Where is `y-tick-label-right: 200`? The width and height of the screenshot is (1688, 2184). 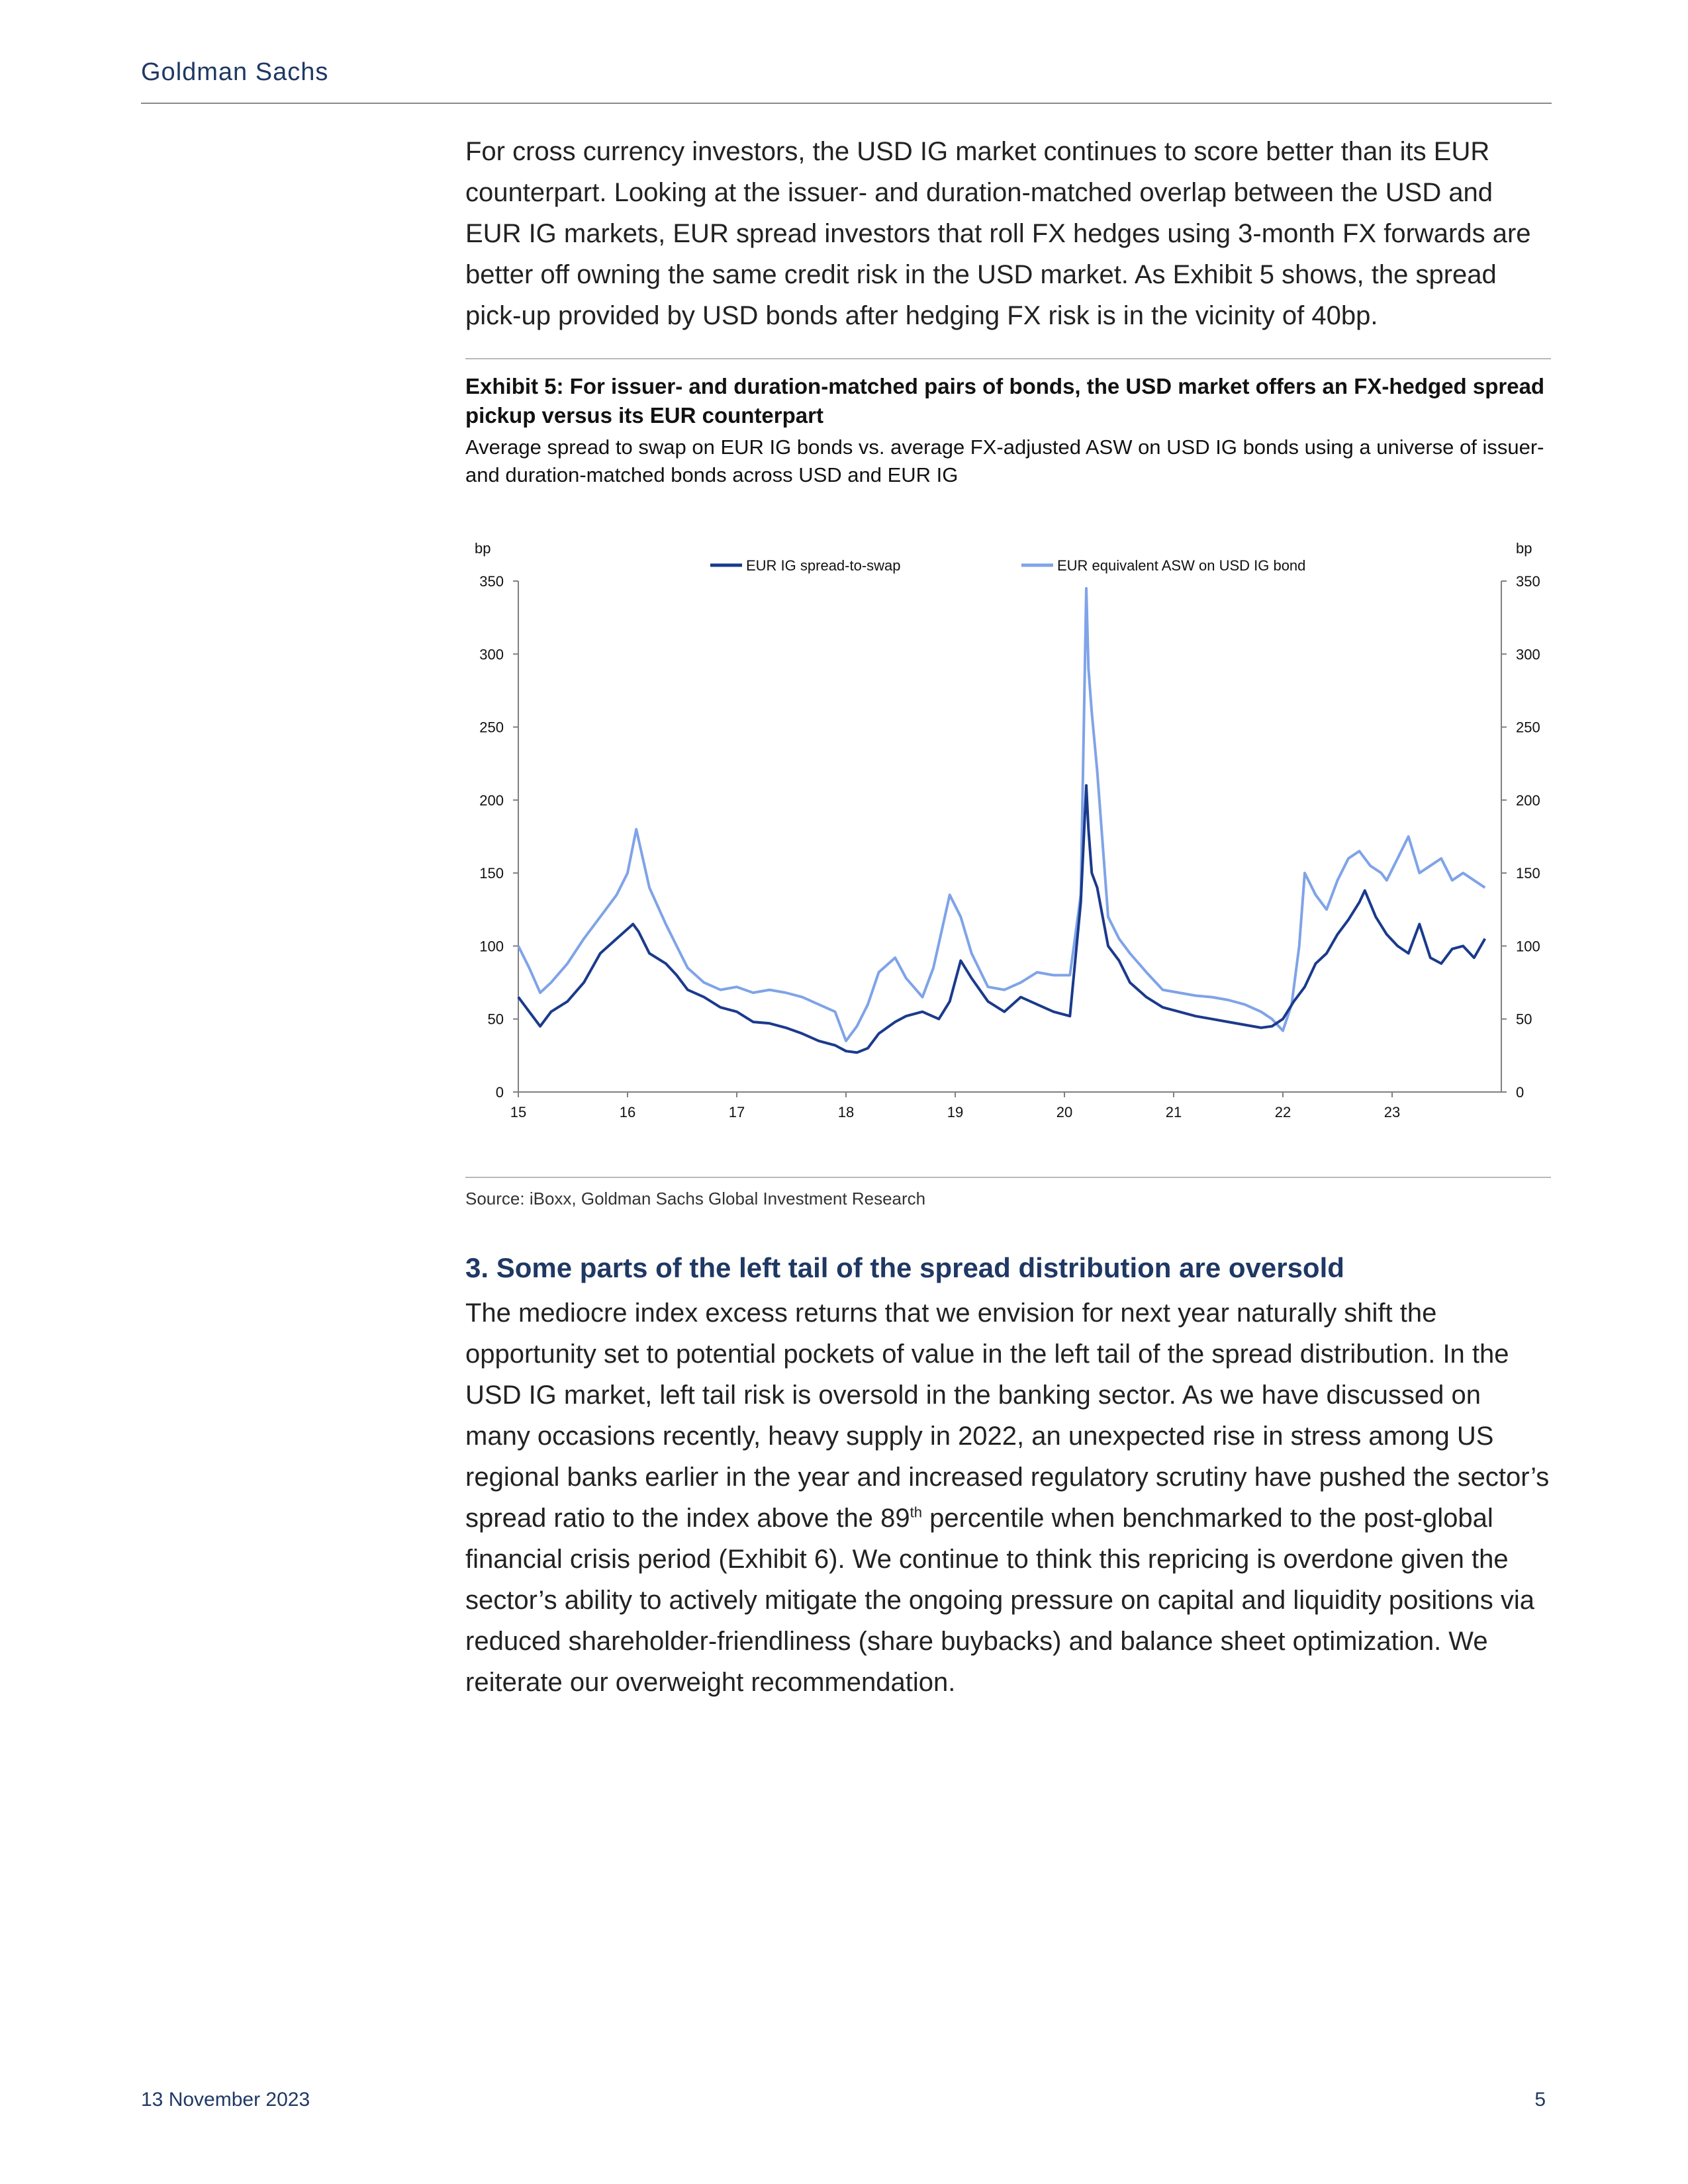
y-tick-label-right: 200 is located at coordinates (1528, 800).